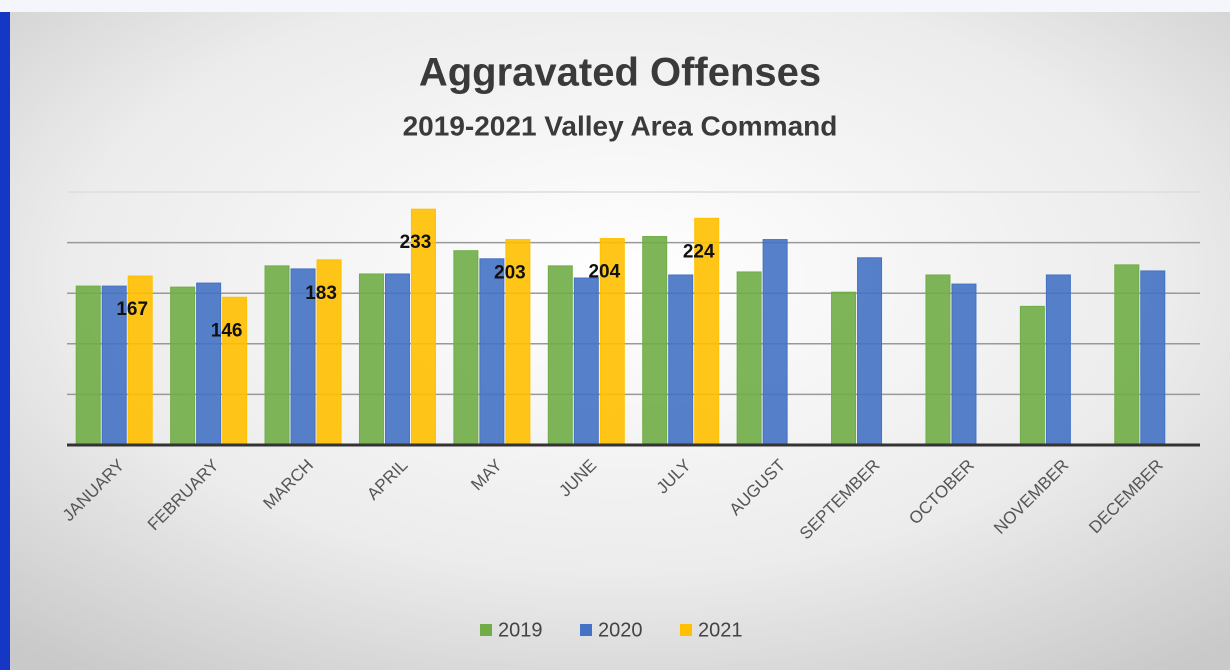  Describe the element at coordinates (604, 272) in the screenshot. I see `data-label: 204` at that location.